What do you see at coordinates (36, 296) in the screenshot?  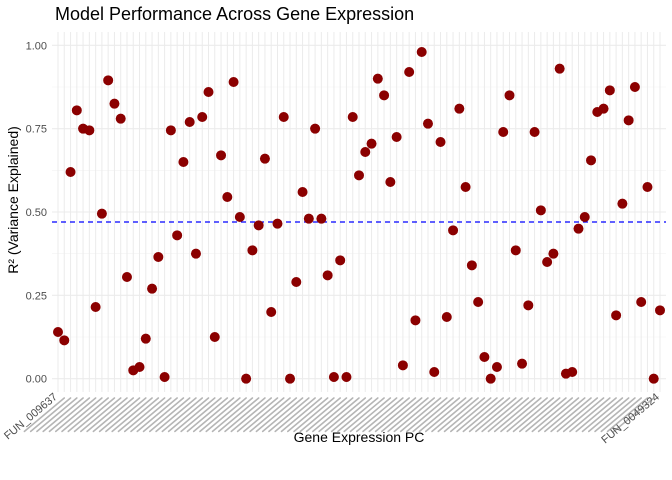 I see `y-tick-label: 0.25` at bounding box center [36, 296].